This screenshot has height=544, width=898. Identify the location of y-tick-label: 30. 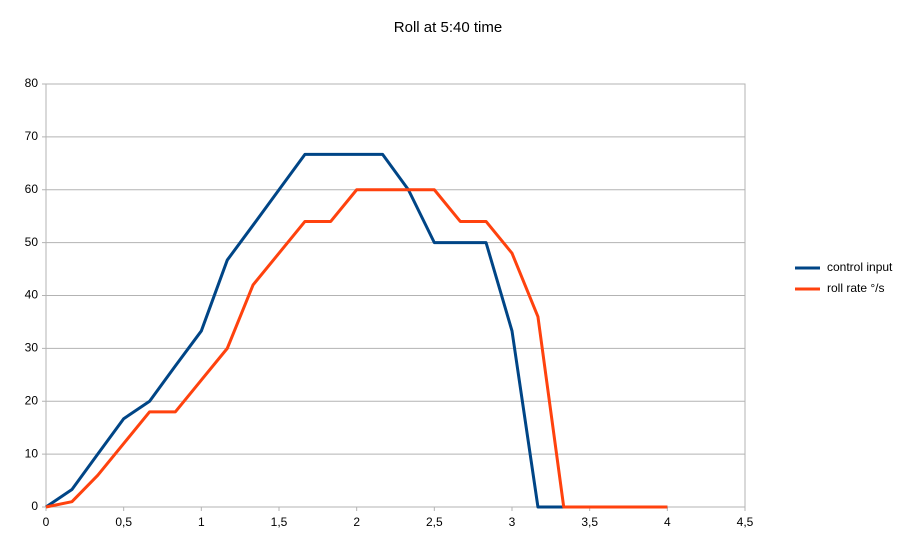
(32, 348).